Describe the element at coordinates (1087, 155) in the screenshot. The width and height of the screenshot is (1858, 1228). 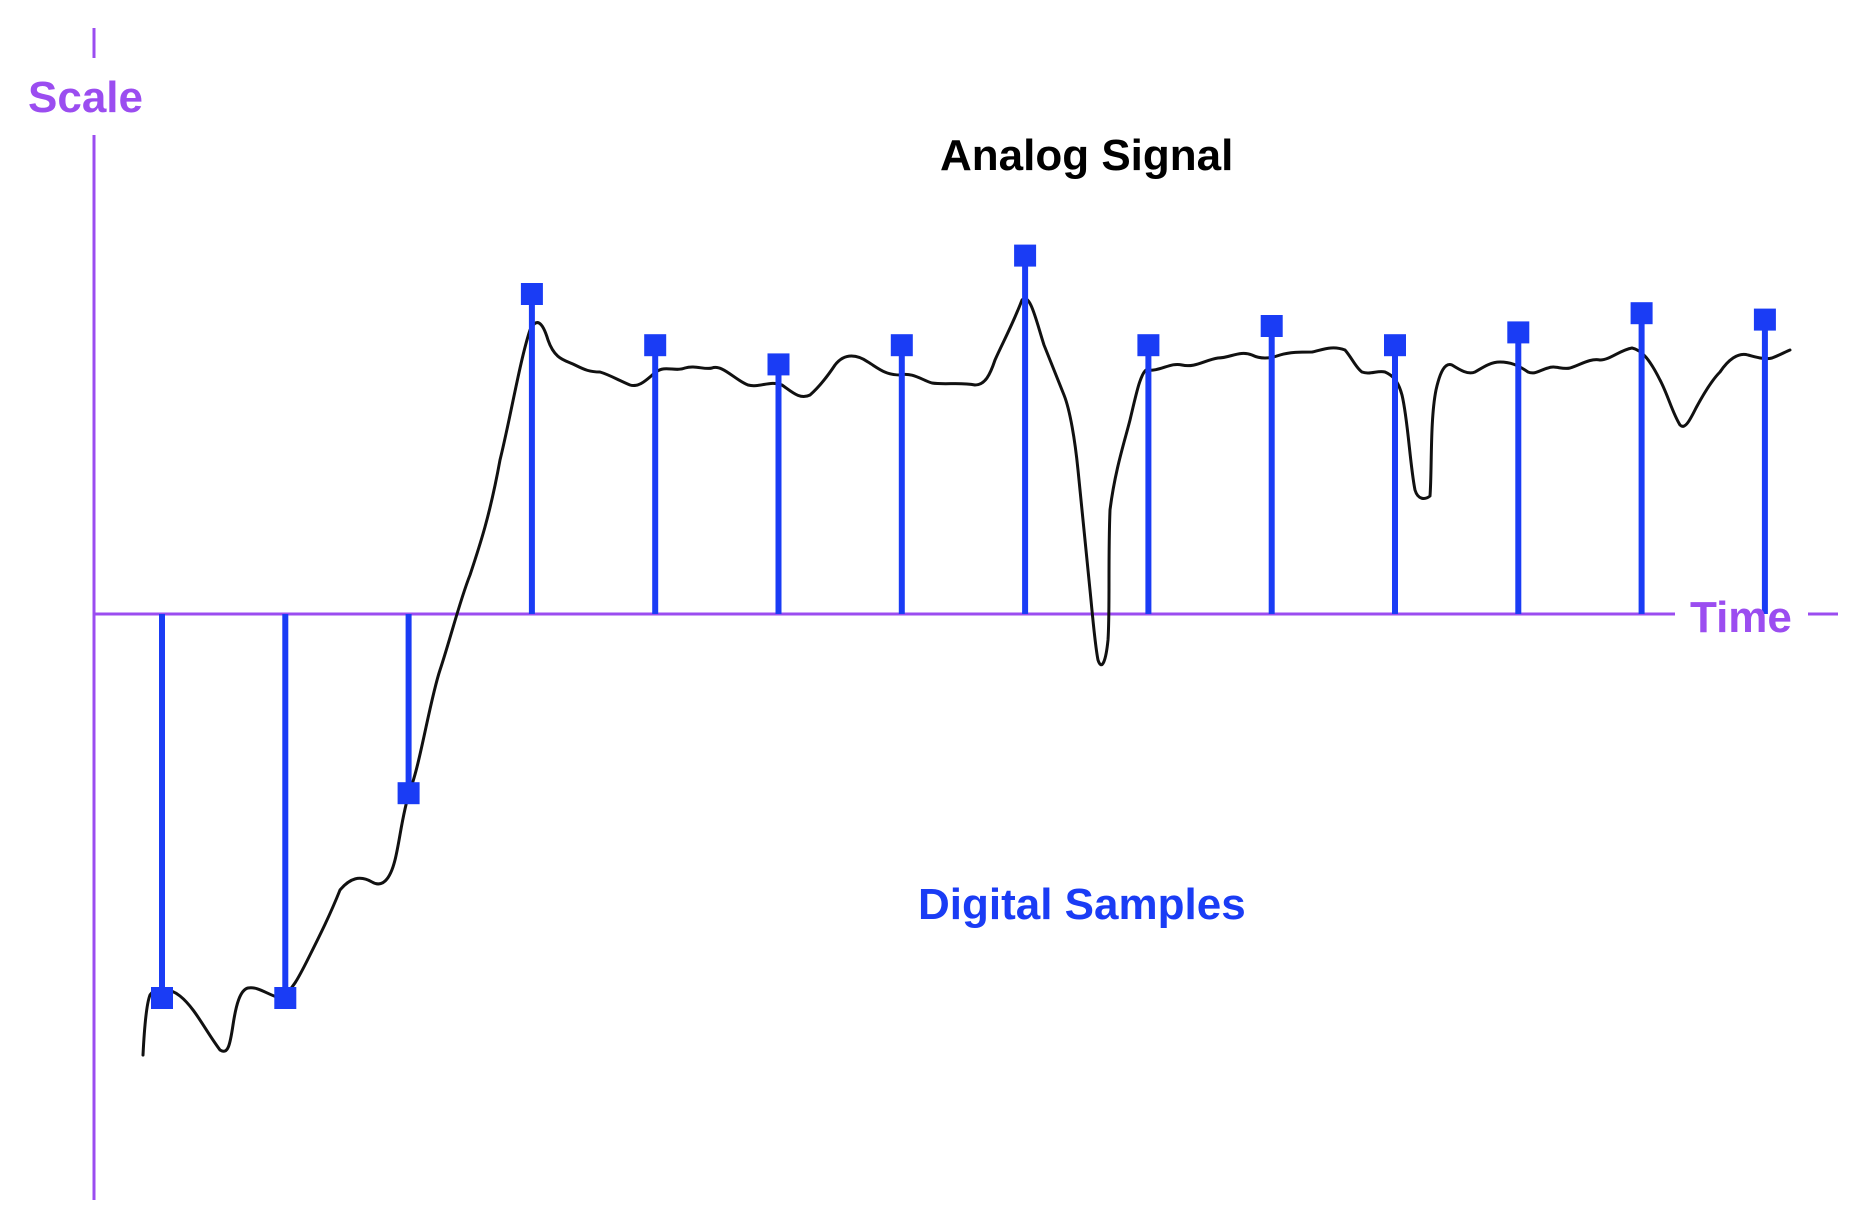
I see `analog-signal-label: Analog Signal` at that location.